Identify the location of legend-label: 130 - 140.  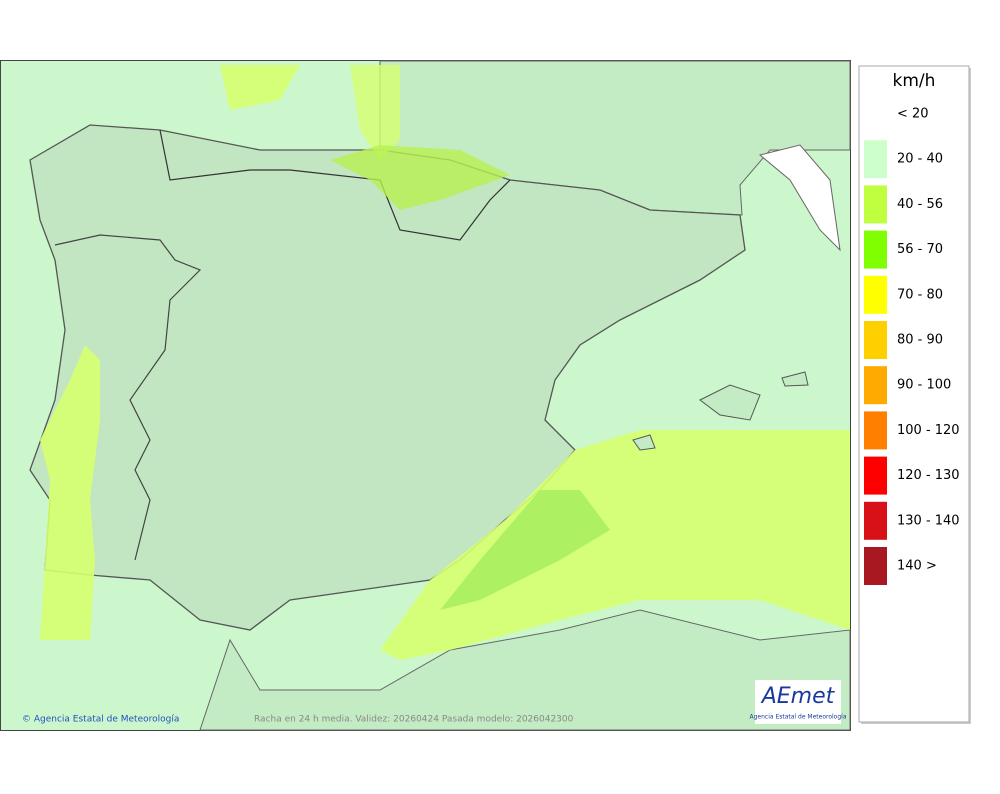
(928, 520).